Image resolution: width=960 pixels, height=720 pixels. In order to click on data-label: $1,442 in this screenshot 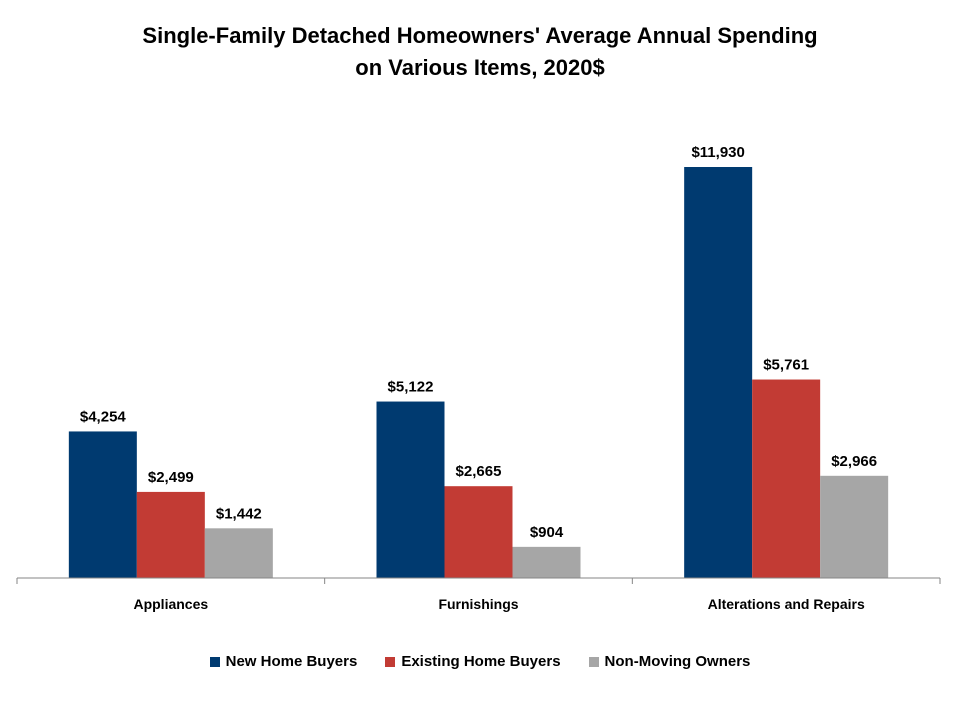, I will do `click(239, 513)`.